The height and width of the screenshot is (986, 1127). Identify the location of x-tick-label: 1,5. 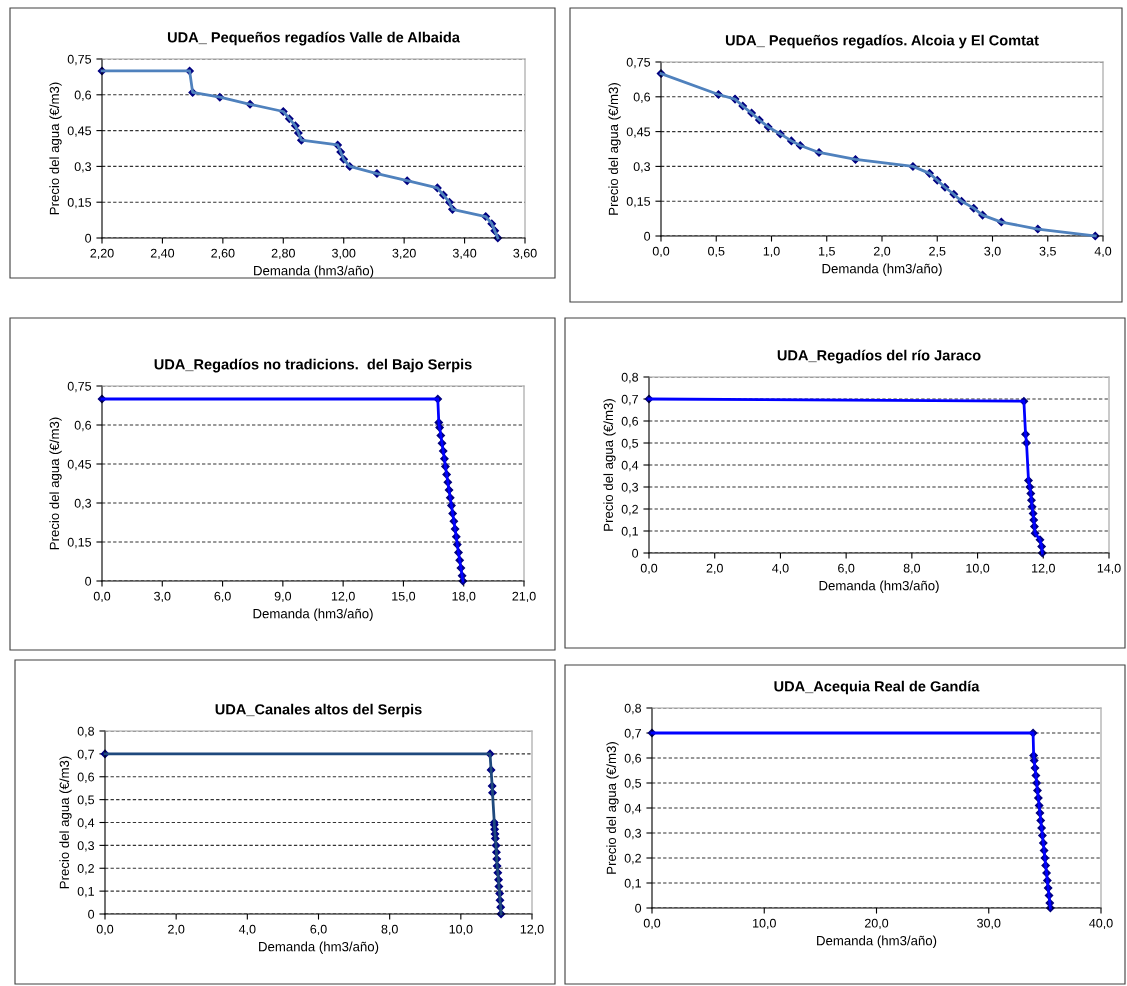
(827, 252).